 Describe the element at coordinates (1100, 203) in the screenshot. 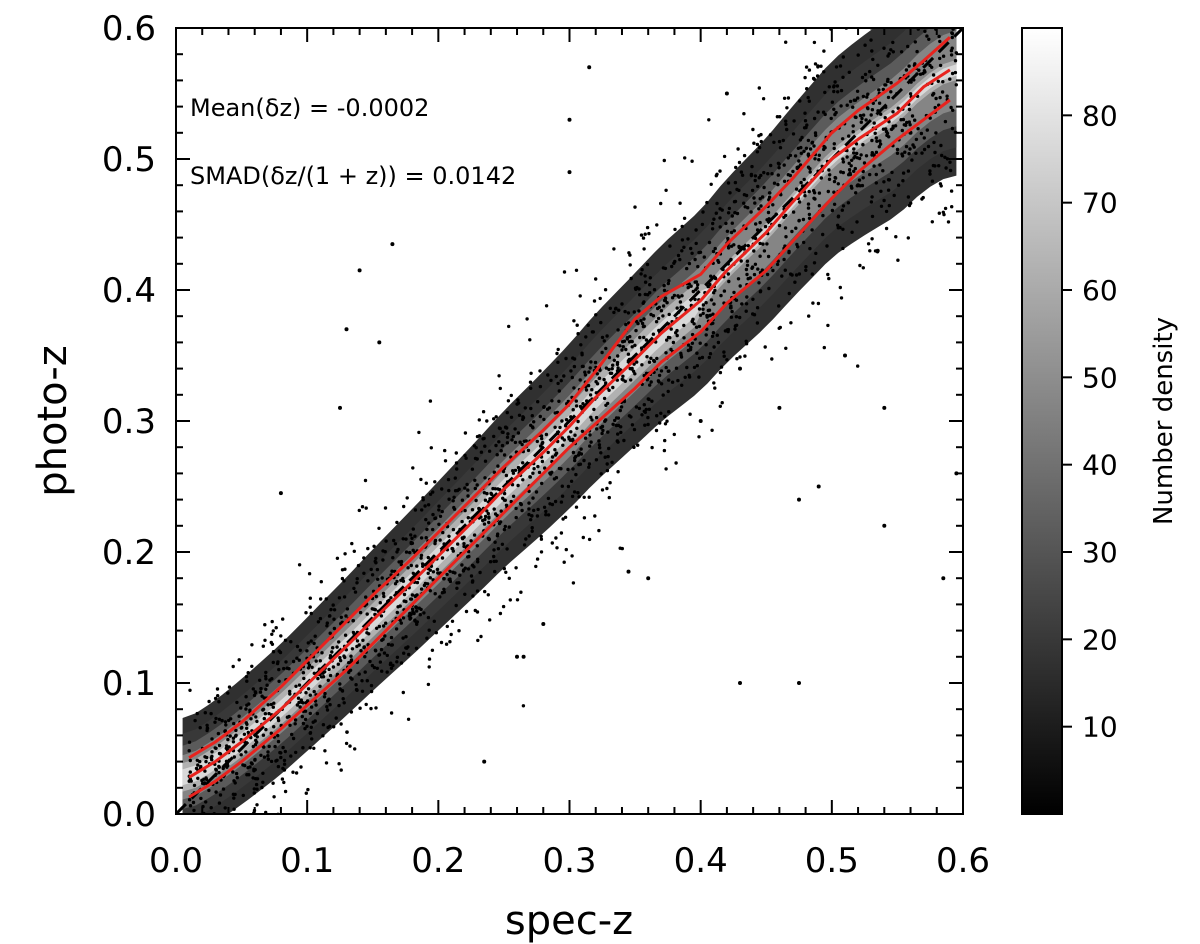

I see `colorbar-tick-label: 70` at that location.